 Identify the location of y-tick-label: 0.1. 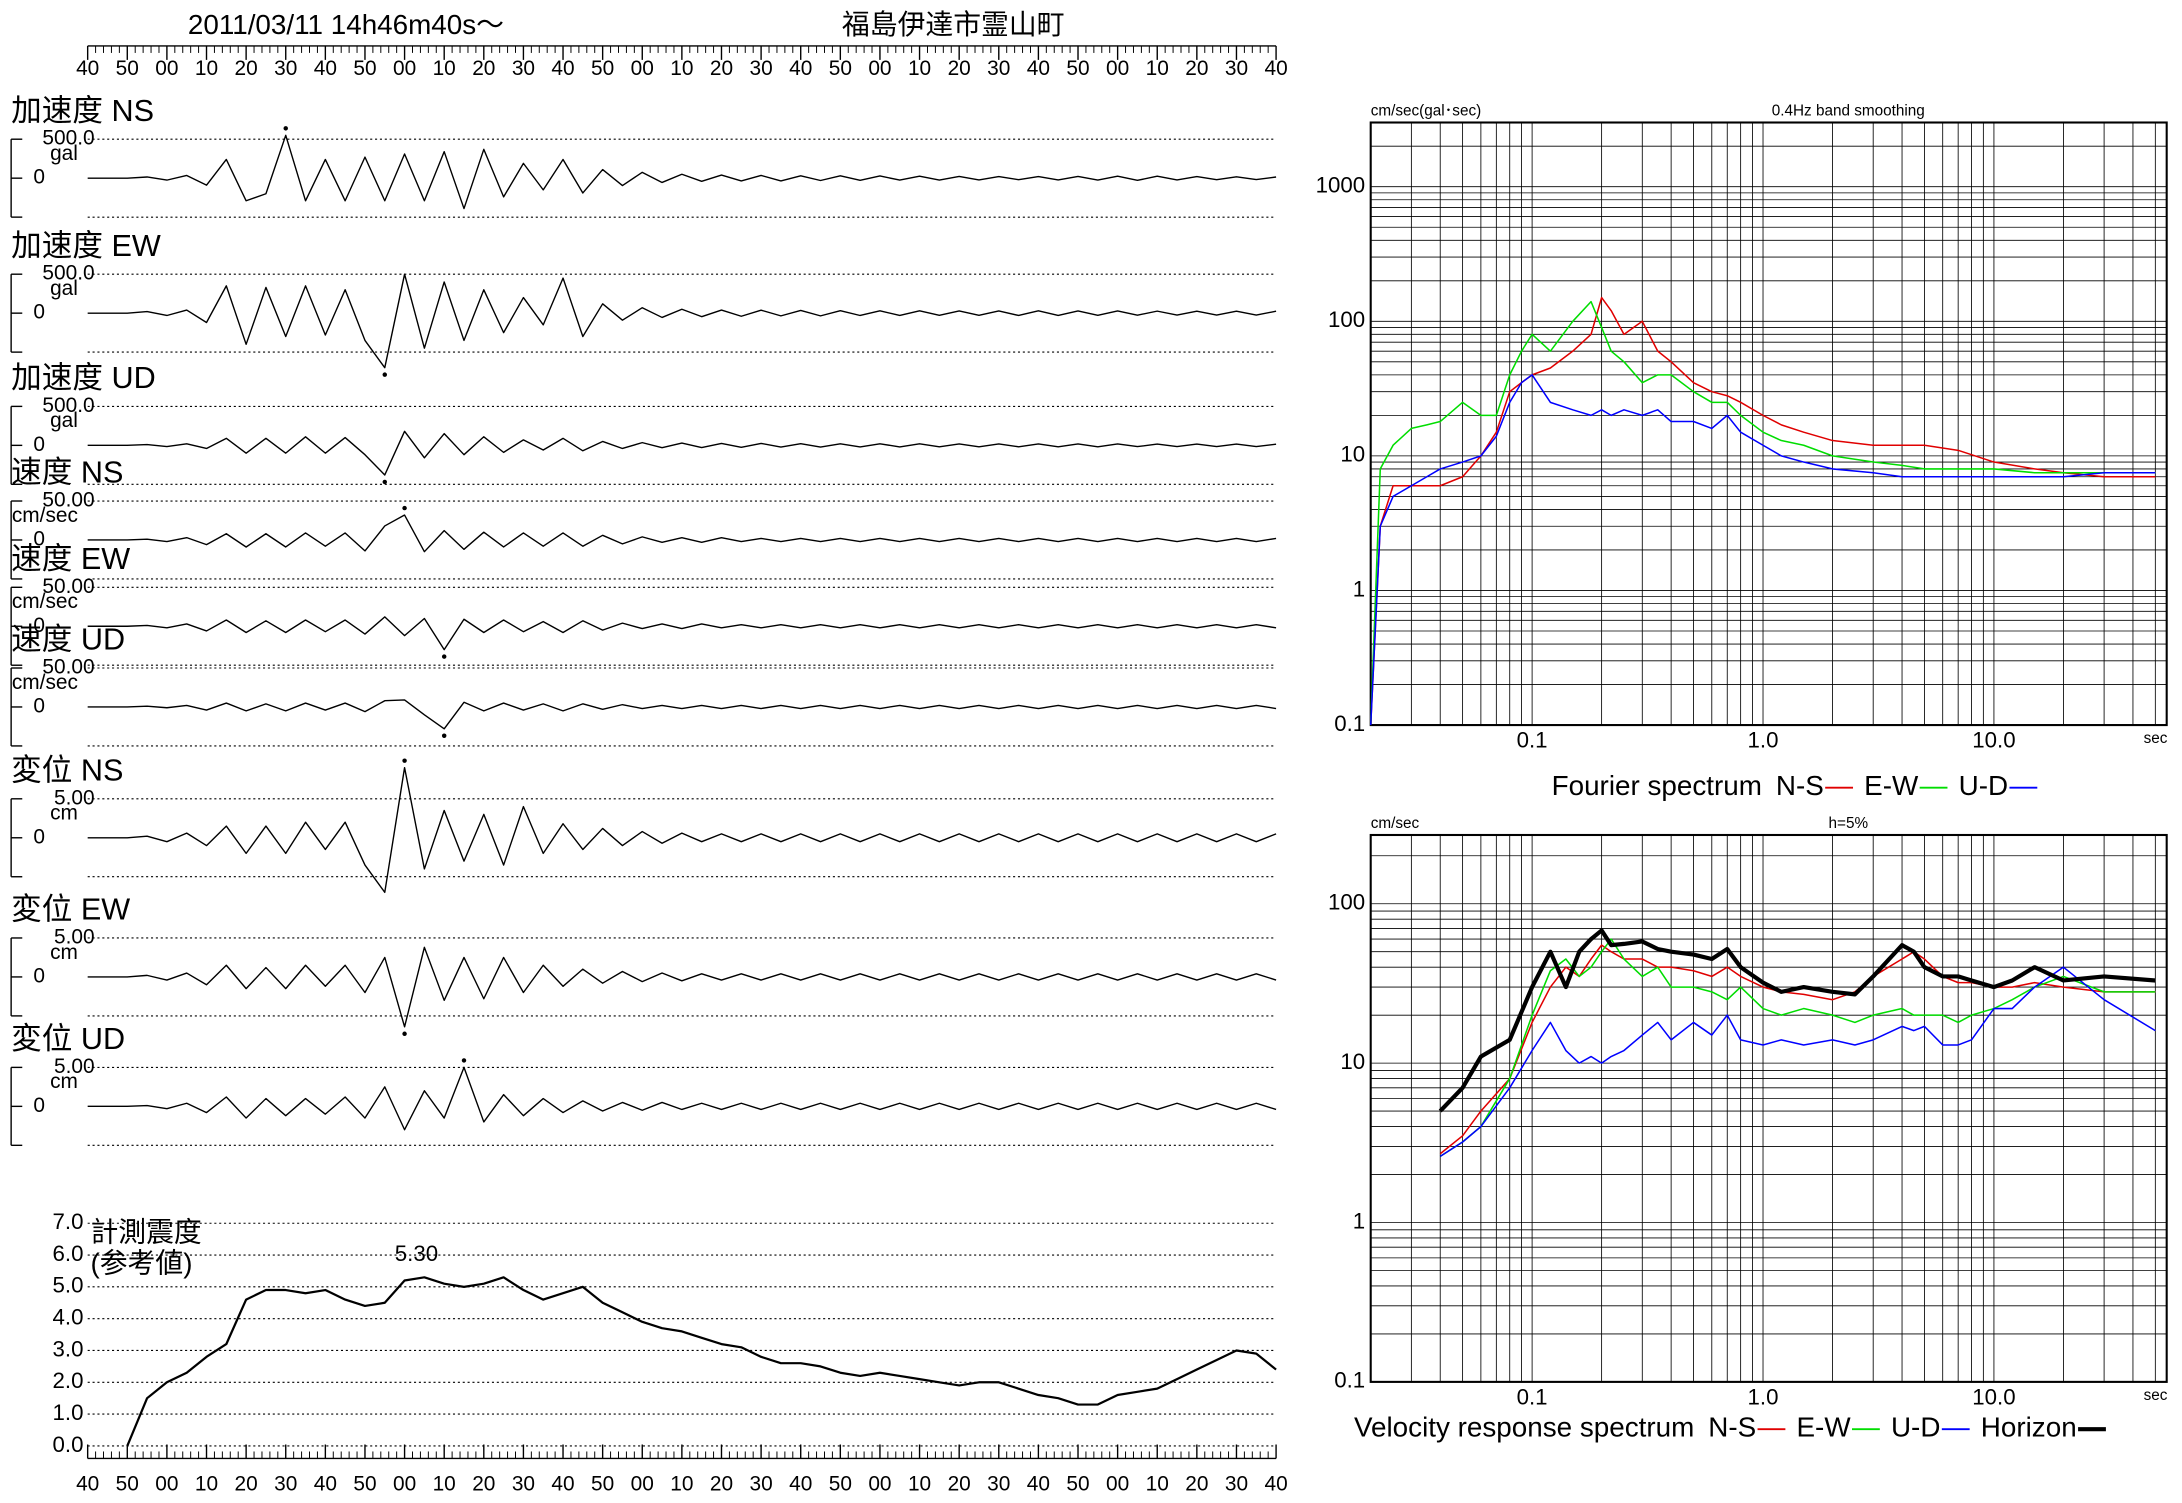
(1349, 723).